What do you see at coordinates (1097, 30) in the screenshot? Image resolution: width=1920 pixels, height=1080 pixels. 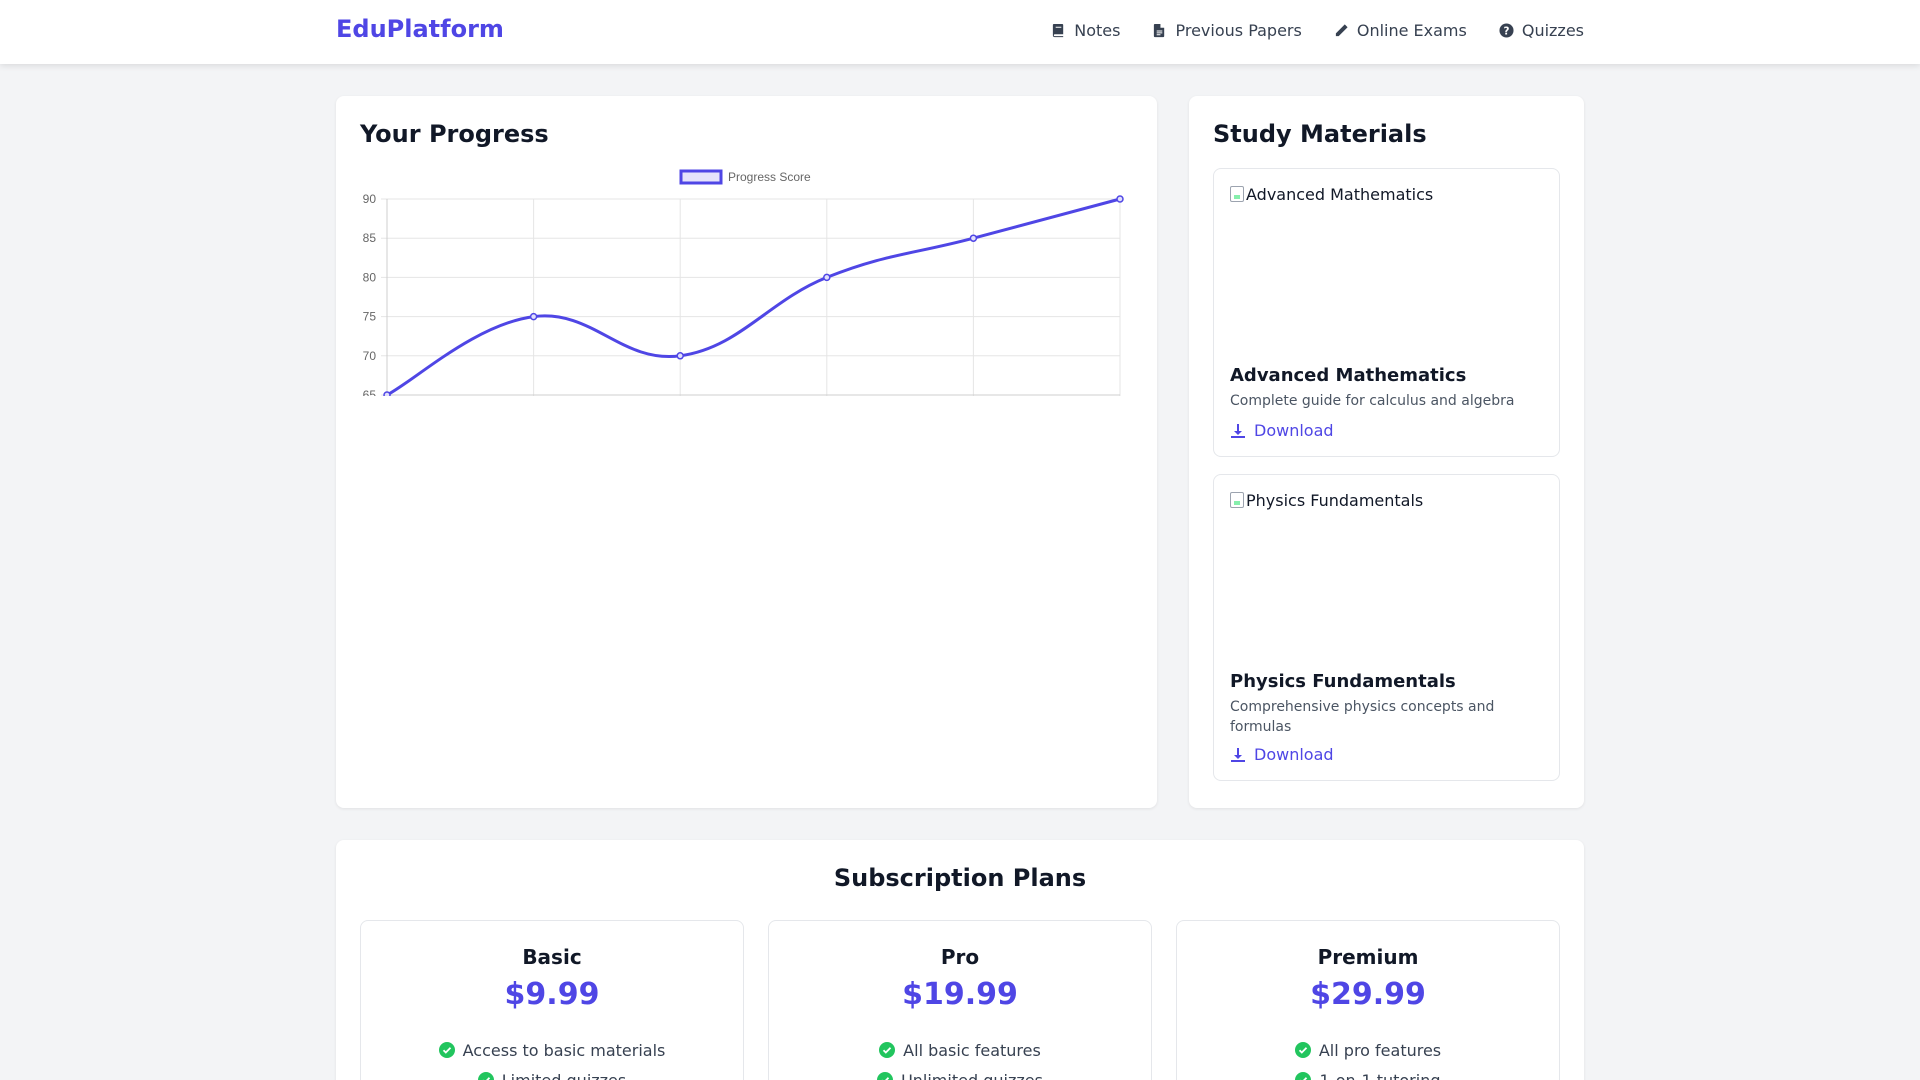 I see `nav-notes-label: Notes` at bounding box center [1097, 30].